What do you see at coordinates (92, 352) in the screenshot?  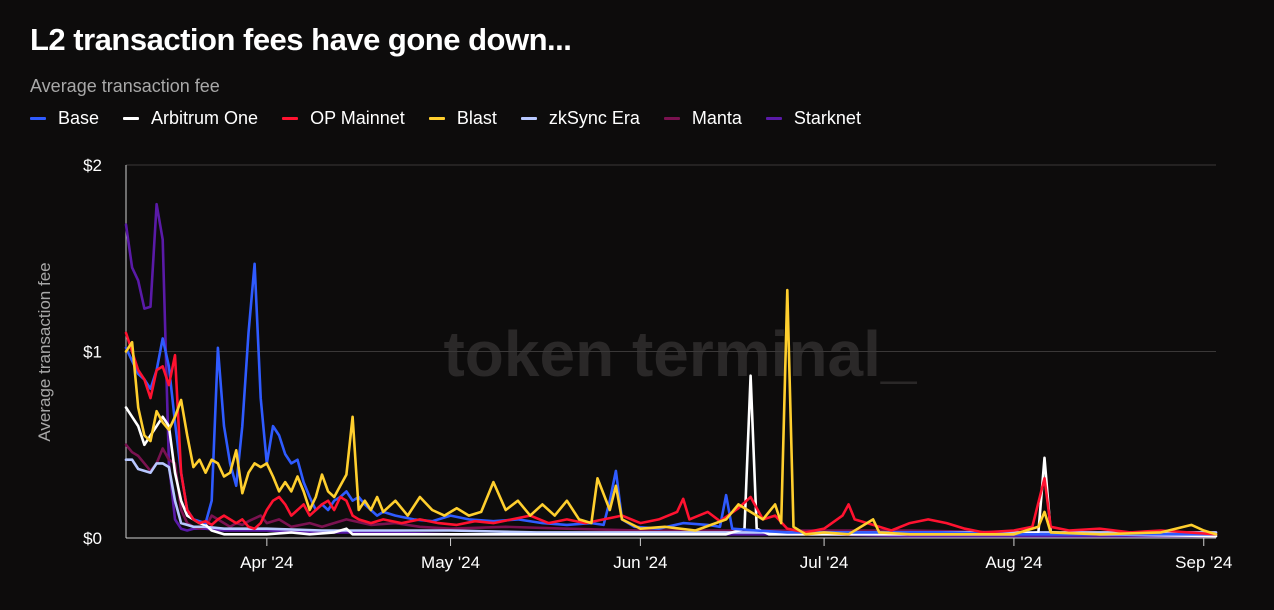 I see `y-tick-label: $1` at bounding box center [92, 352].